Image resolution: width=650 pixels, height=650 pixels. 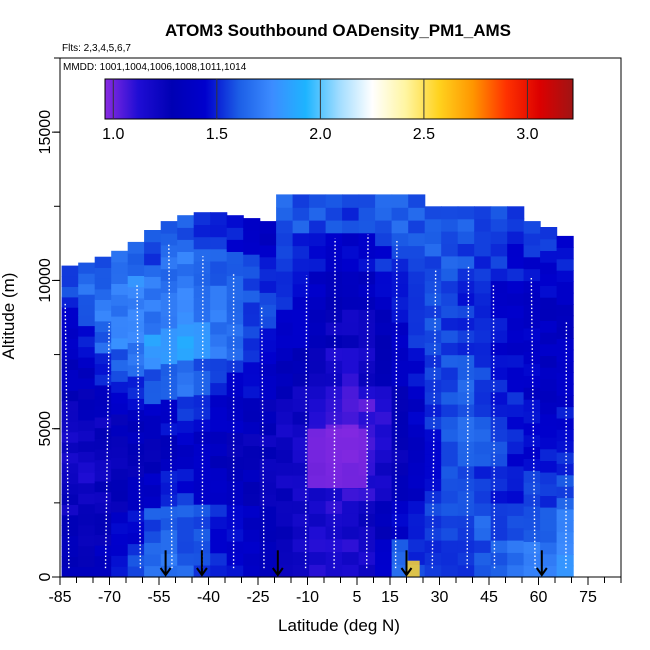 What do you see at coordinates (202, 563) in the screenshot?
I see `ground-arrow` at bounding box center [202, 563].